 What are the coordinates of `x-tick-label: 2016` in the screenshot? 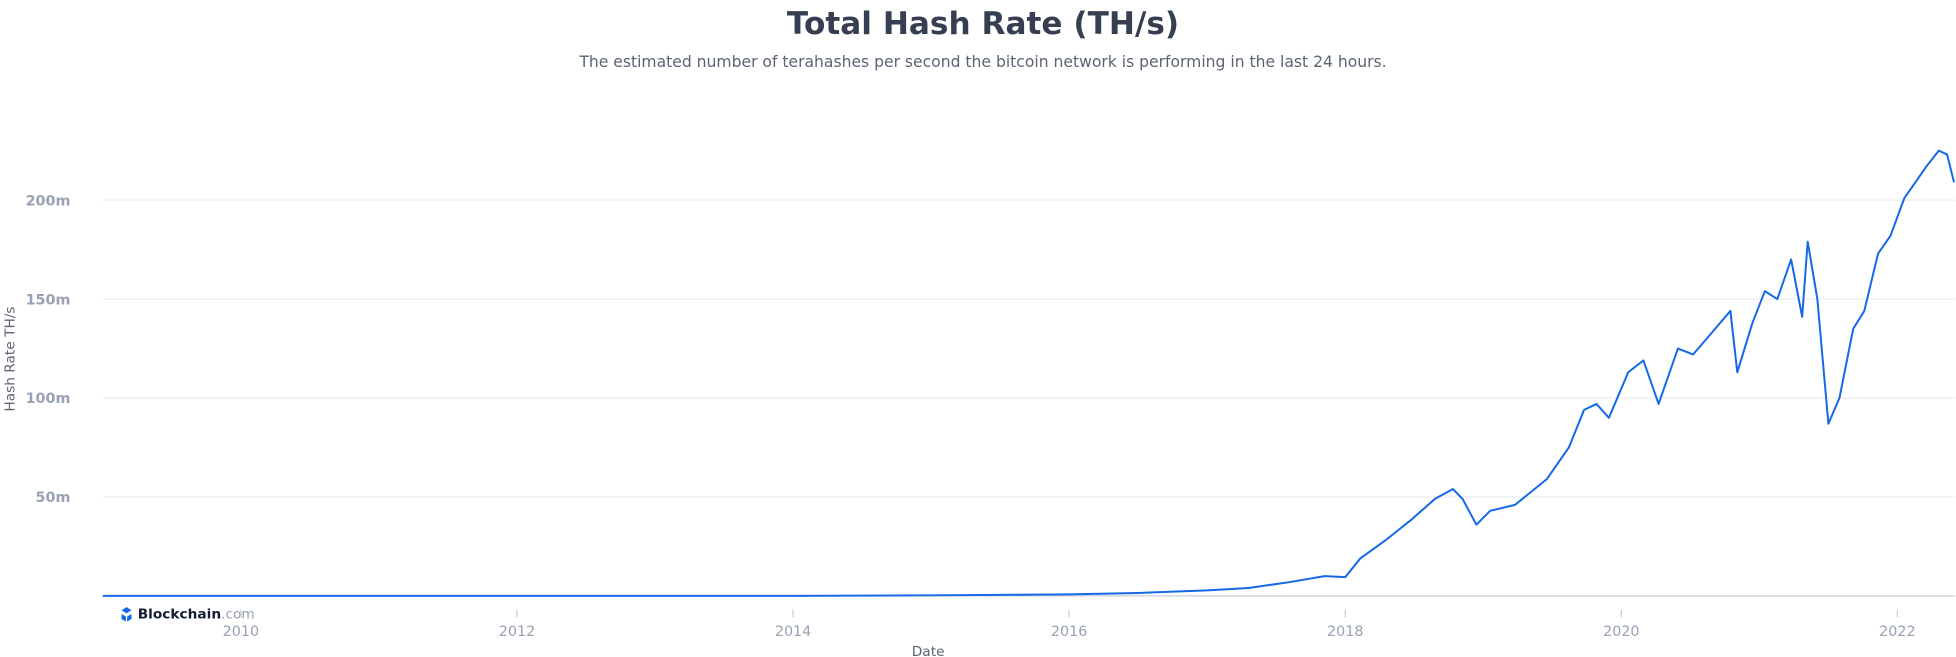 It's located at (1069, 632).